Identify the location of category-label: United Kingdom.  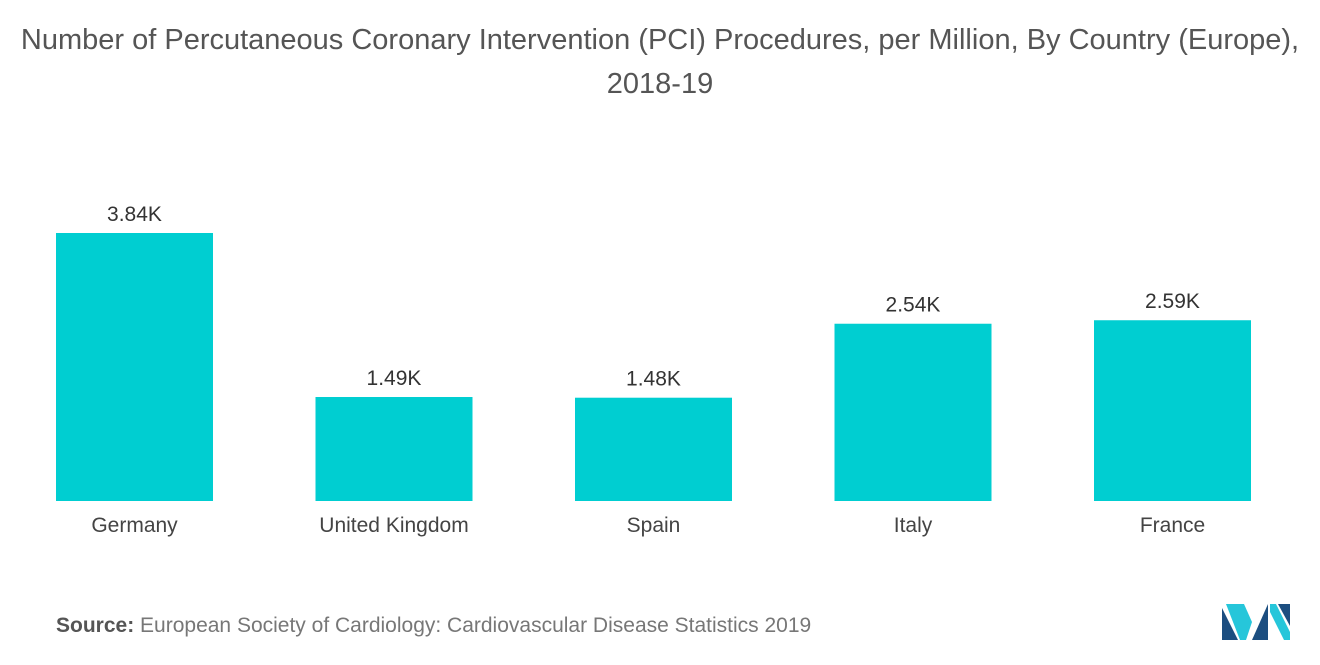
(393, 525).